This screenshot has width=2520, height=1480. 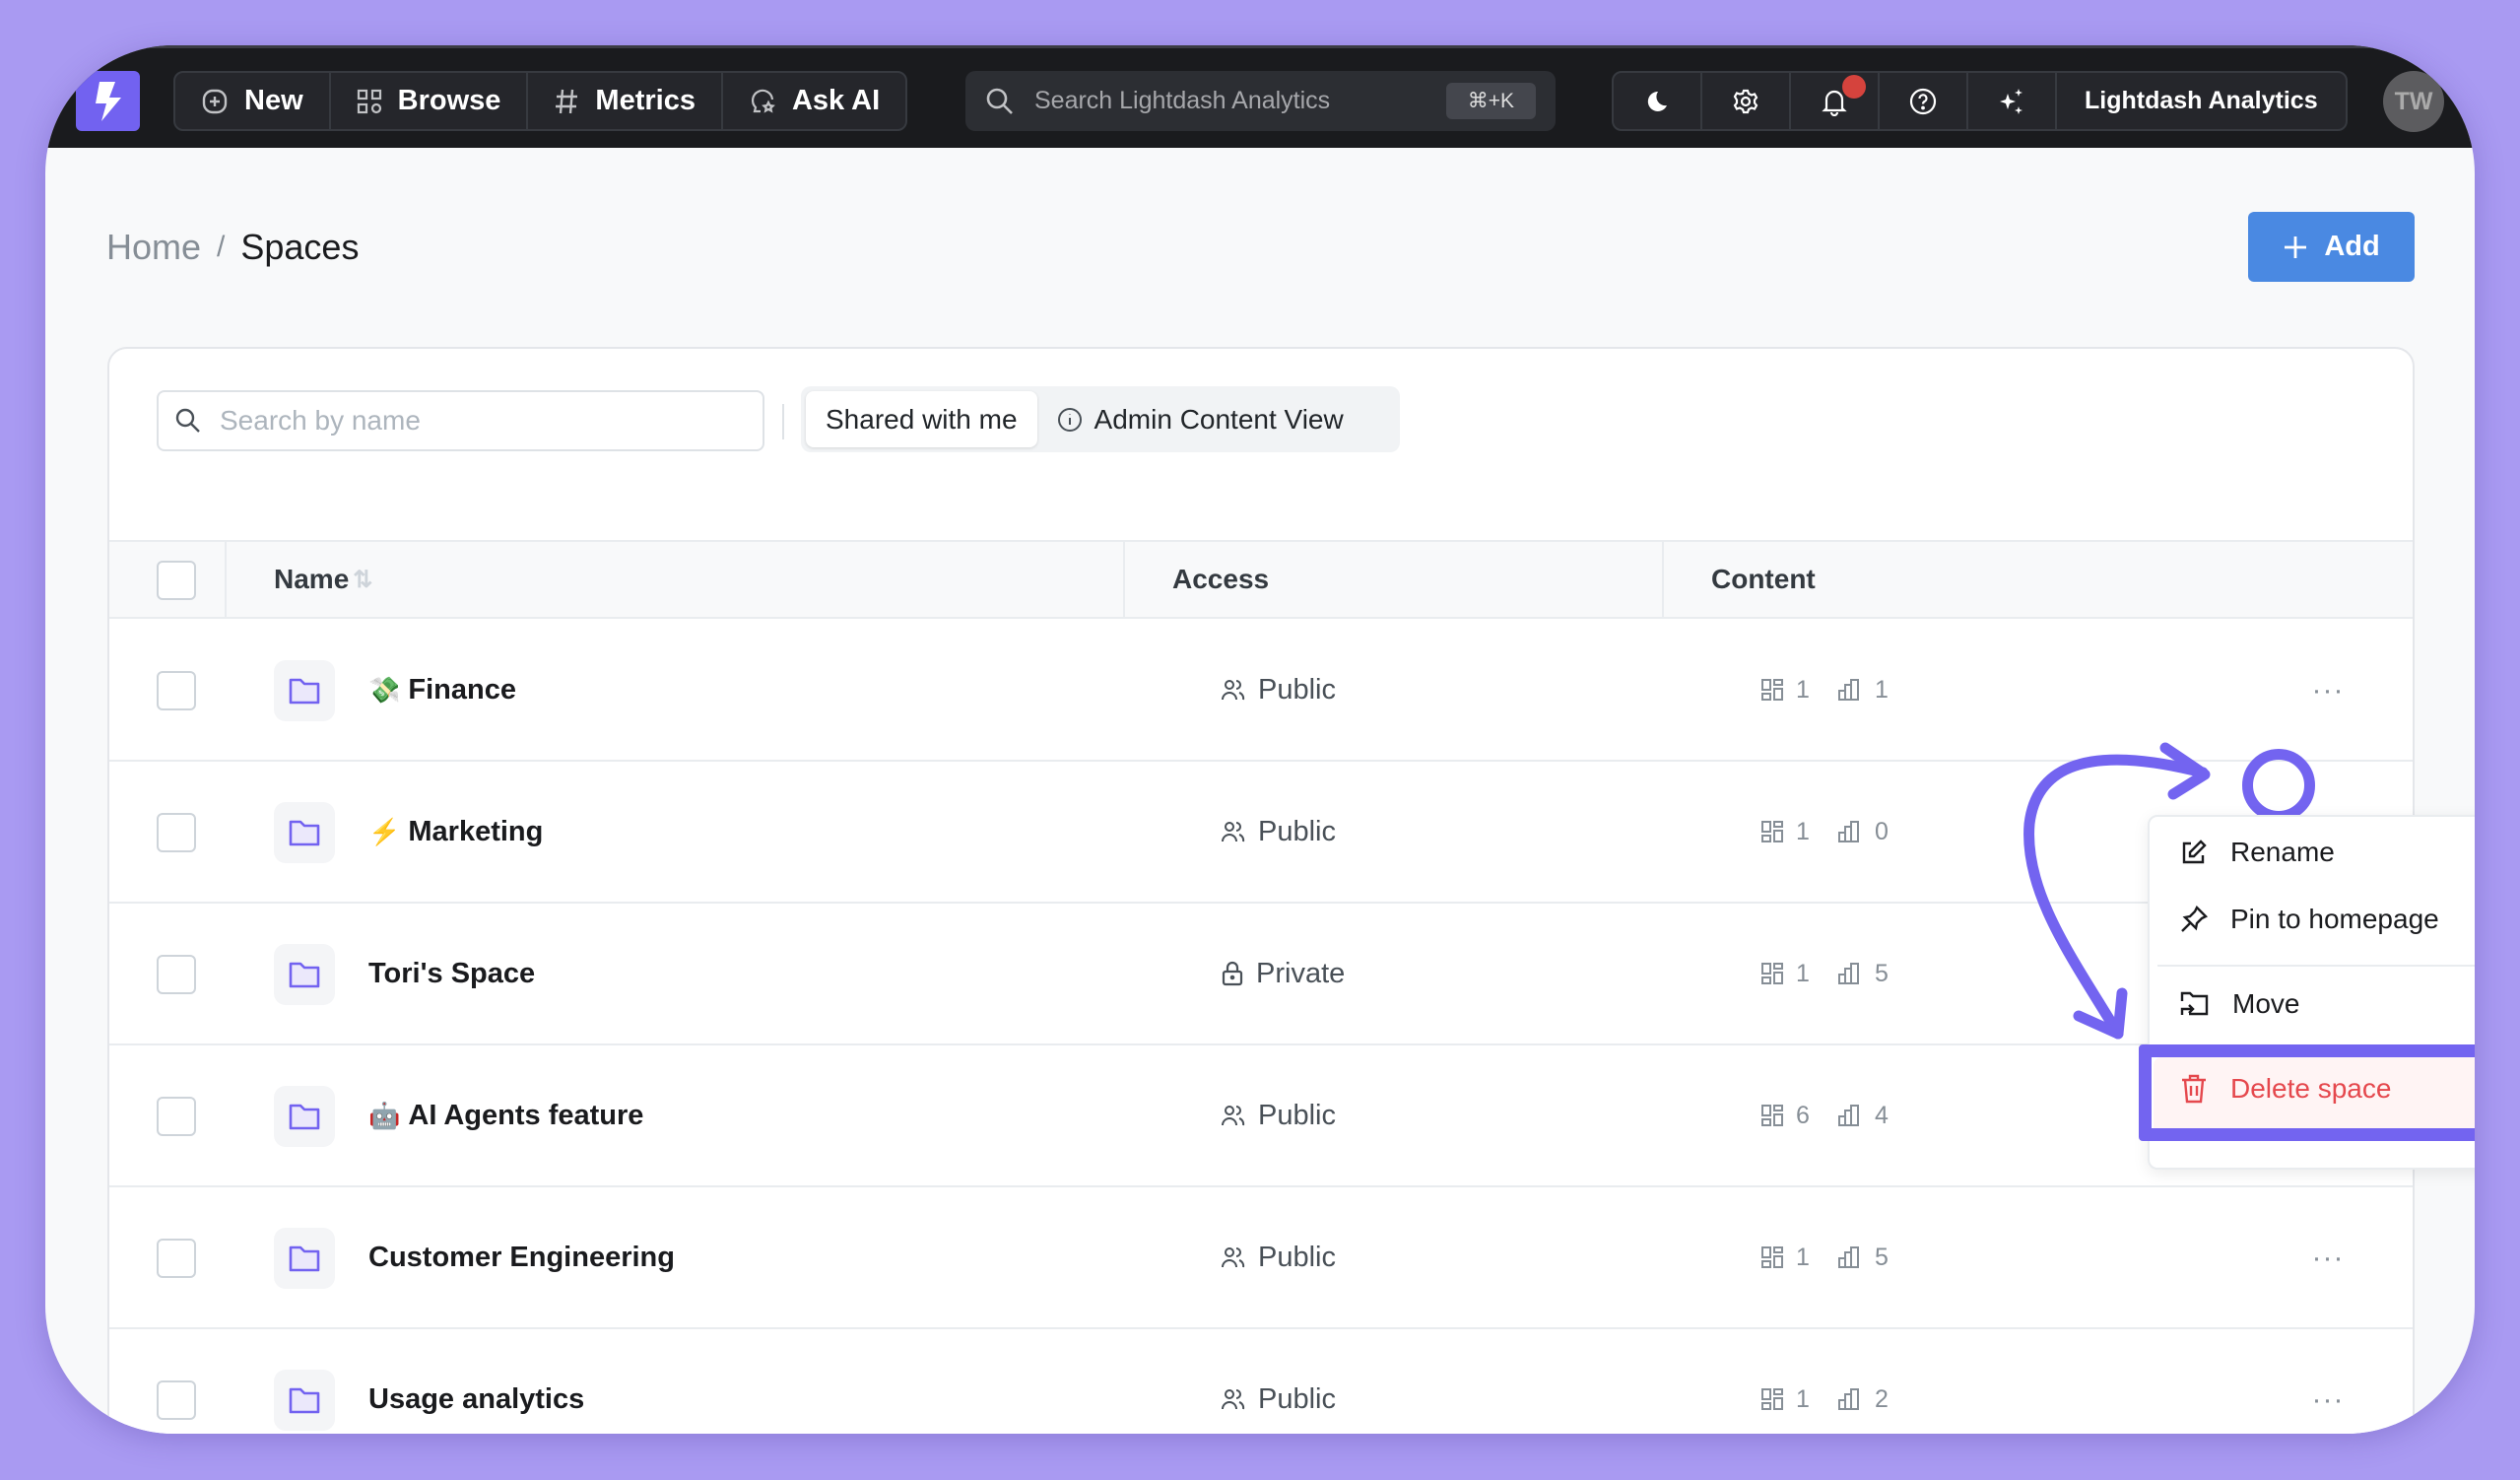 What do you see at coordinates (1854, 87) in the screenshot?
I see `notification-dot` at bounding box center [1854, 87].